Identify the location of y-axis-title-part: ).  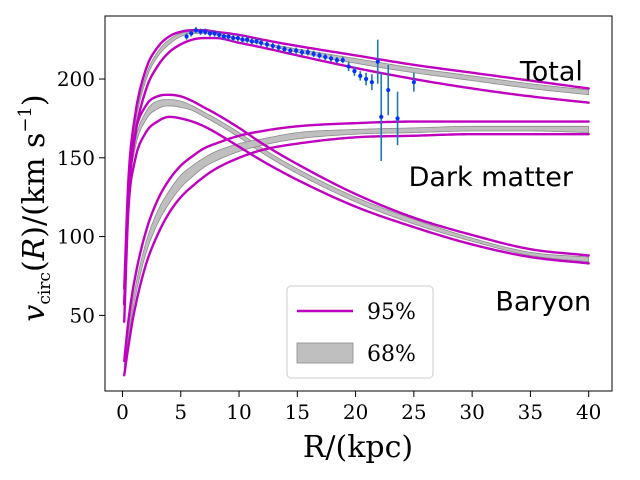
(34, 100).